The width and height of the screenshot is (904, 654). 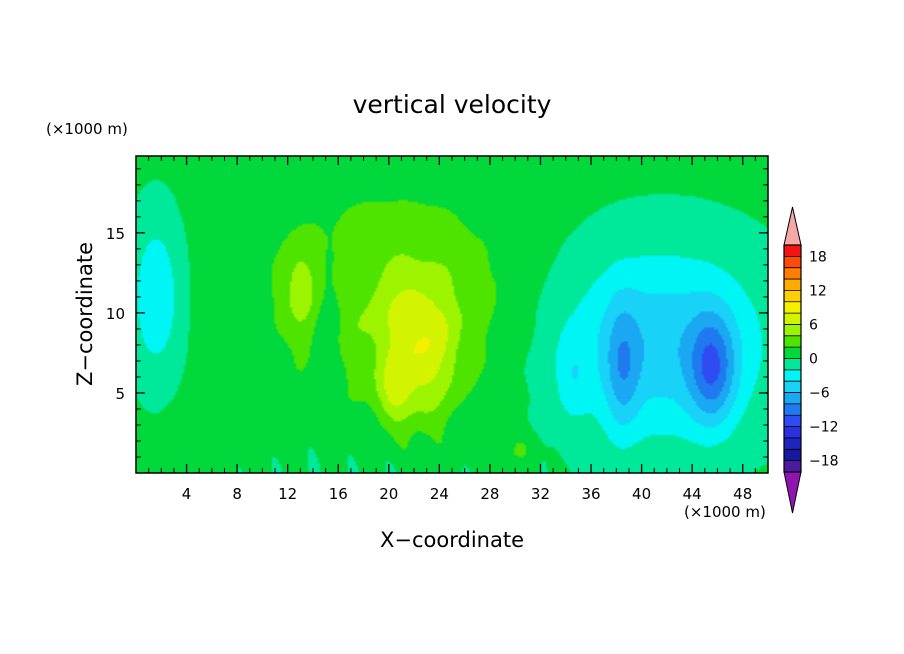 I want to click on x-tick-label: 16, so click(x=338, y=494).